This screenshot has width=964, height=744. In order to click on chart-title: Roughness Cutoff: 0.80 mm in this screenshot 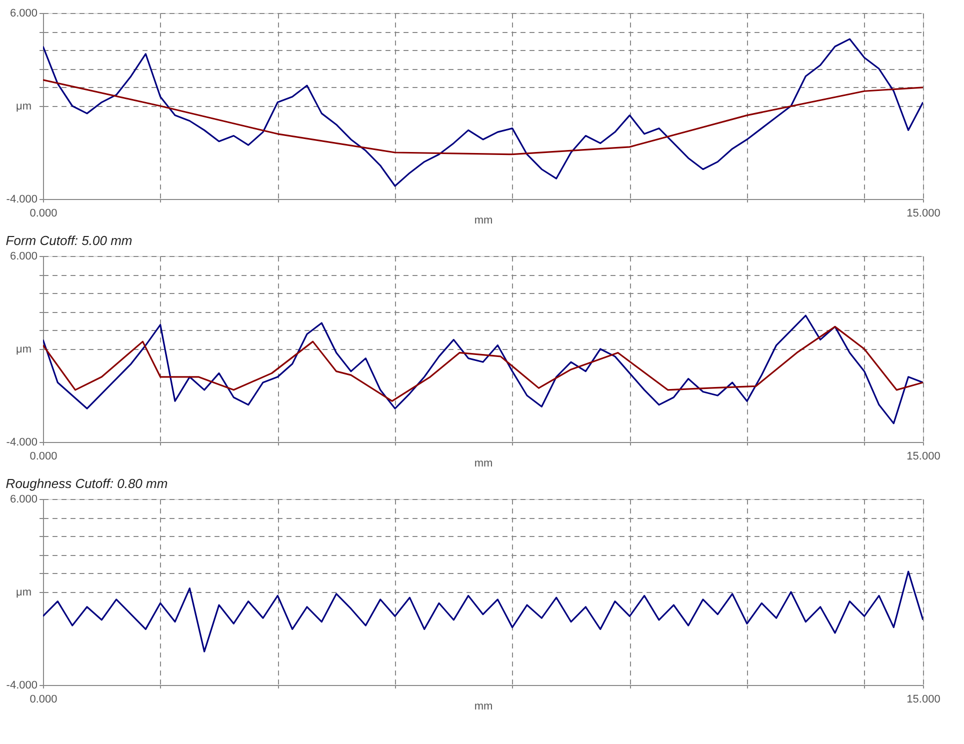, I will do `click(87, 483)`.